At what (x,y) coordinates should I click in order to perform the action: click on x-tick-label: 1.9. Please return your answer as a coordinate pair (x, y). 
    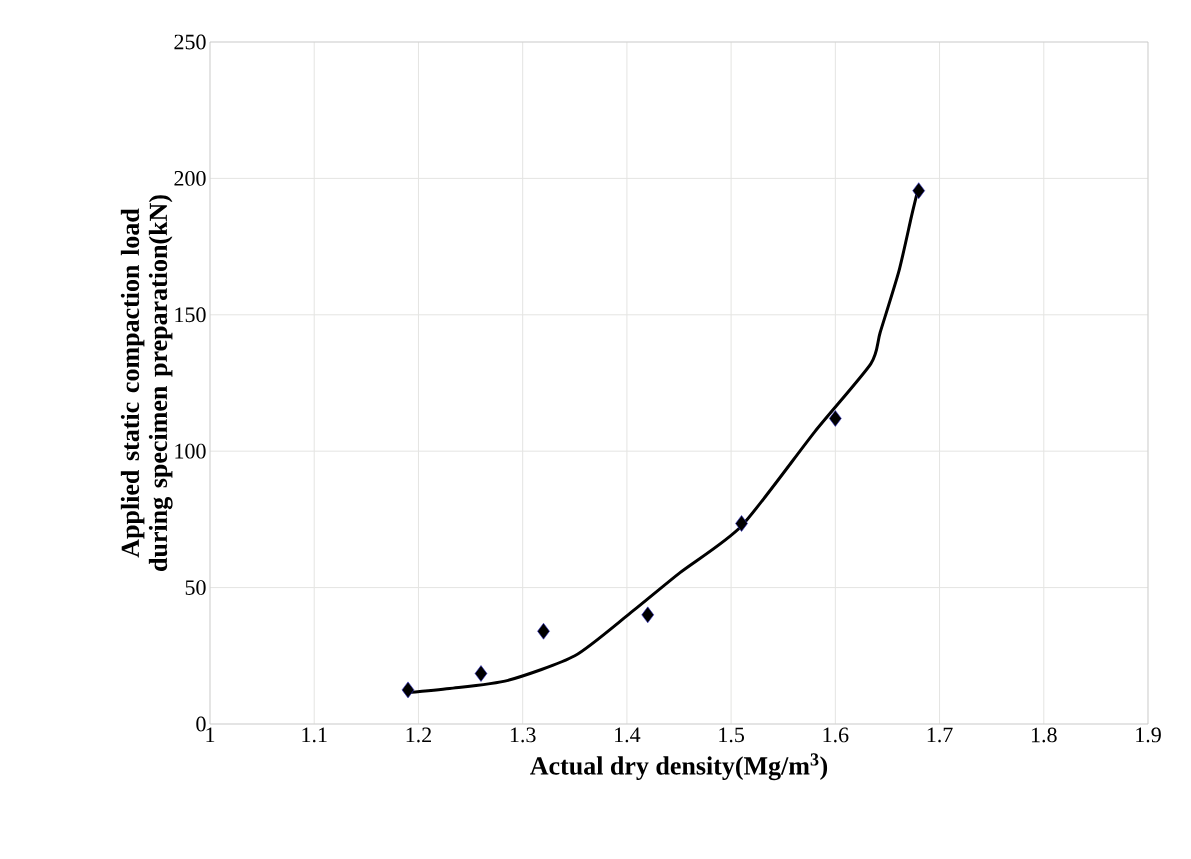
    Looking at the image, I should click on (1148, 735).